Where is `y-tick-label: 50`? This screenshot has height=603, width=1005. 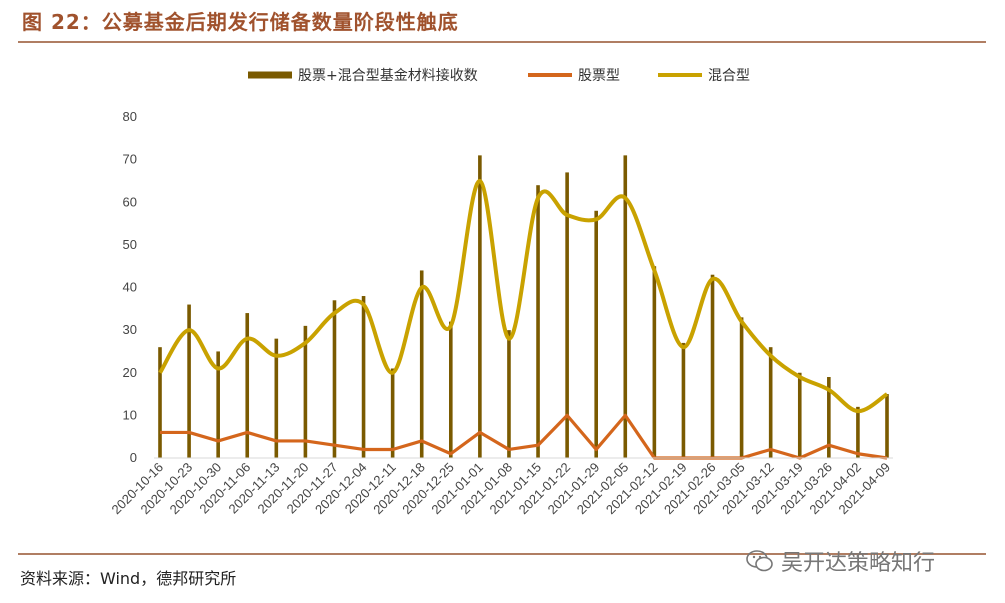
y-tick-label: 50 is located at coordinates (130, 244).